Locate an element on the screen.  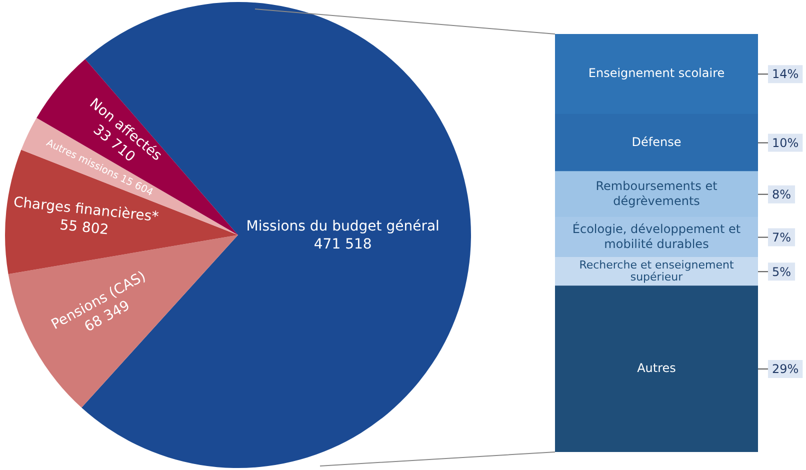
data-label: 7% is located at coordinates (782, 237).